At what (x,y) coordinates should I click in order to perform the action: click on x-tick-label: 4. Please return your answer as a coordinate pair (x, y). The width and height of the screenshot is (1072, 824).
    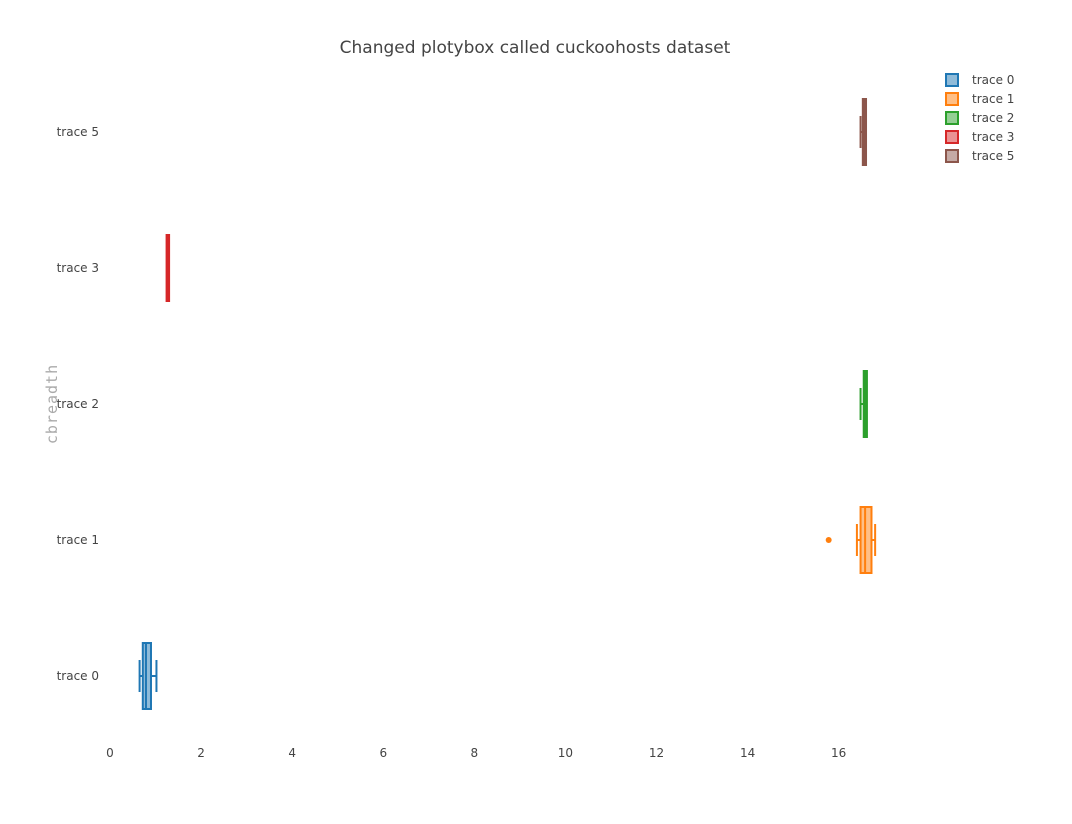
    Looking at the image, I should click on (292, 753).